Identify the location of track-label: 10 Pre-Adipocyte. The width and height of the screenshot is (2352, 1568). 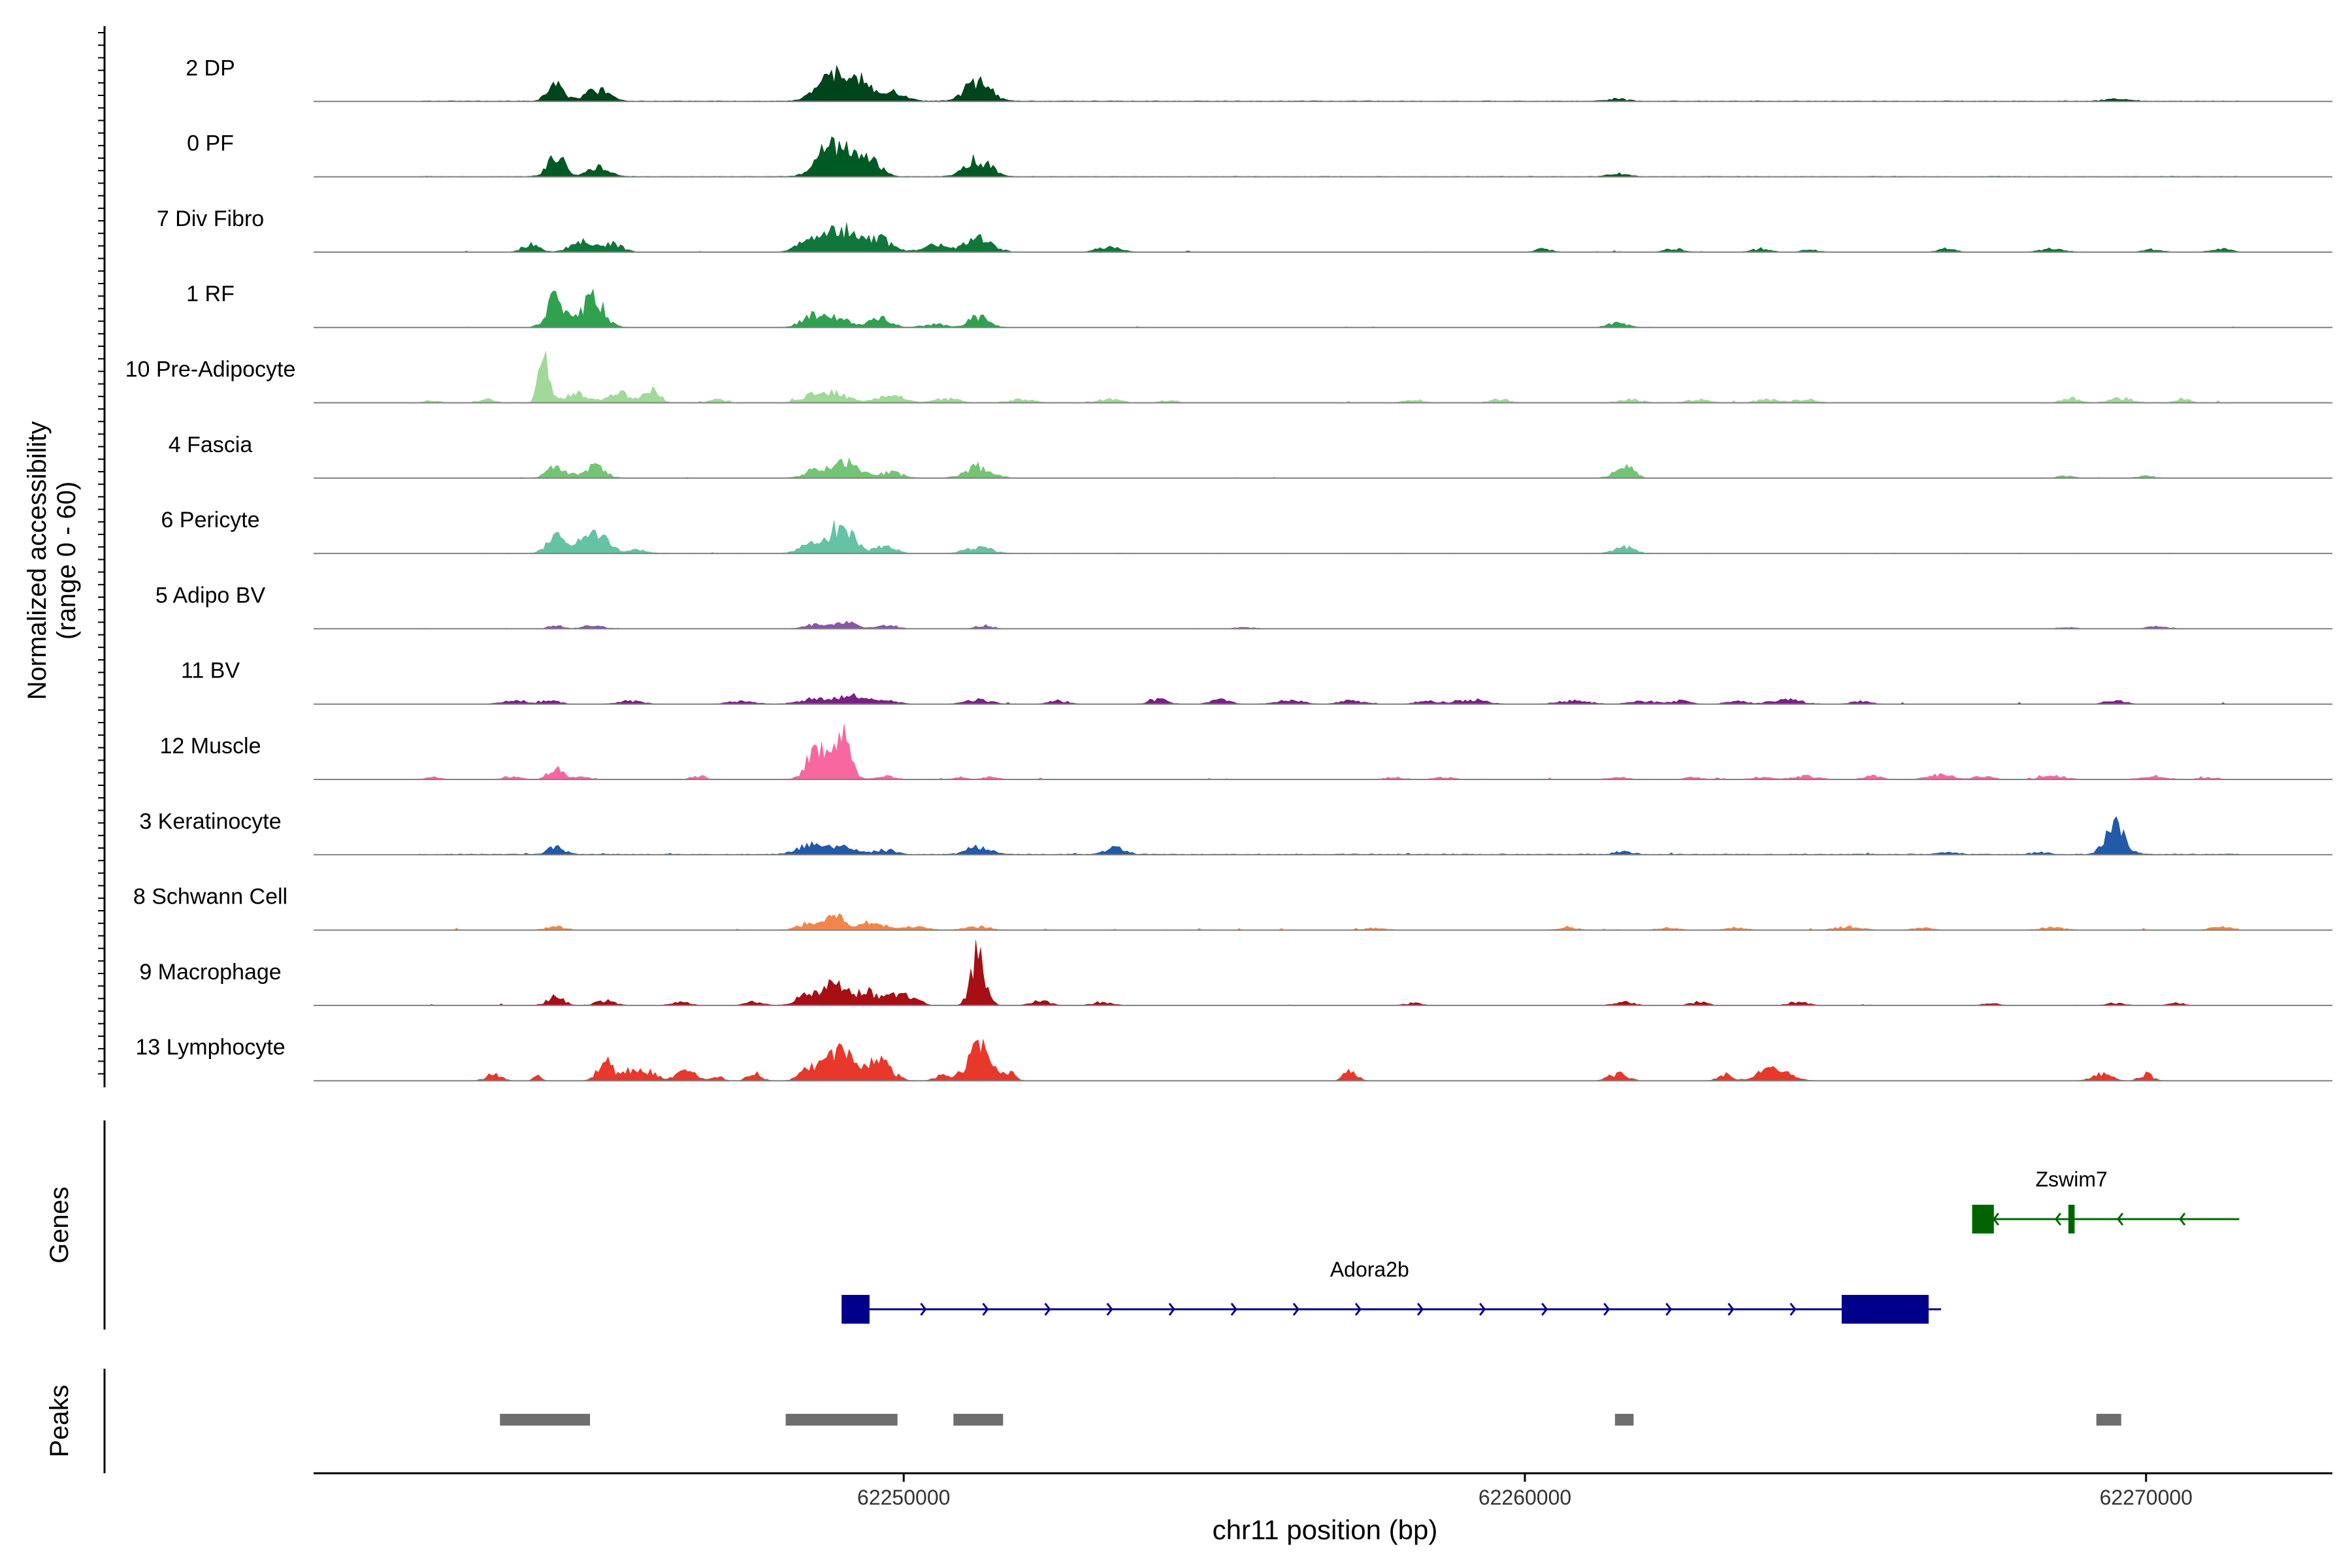
(210, 369).